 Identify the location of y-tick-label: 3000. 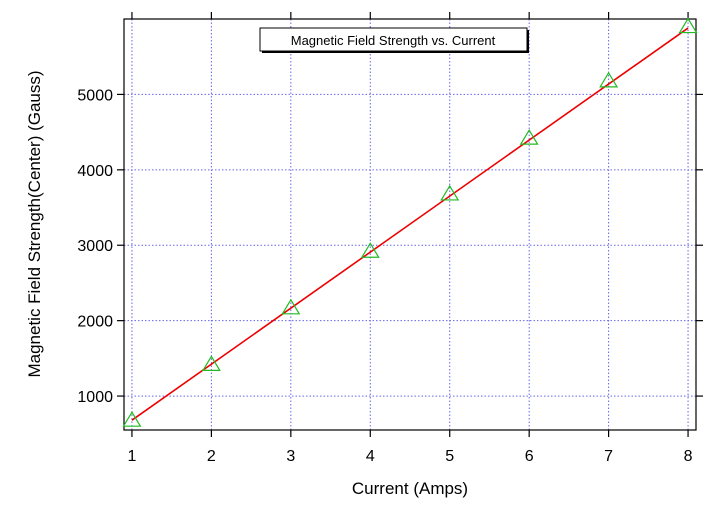
(95, 246).